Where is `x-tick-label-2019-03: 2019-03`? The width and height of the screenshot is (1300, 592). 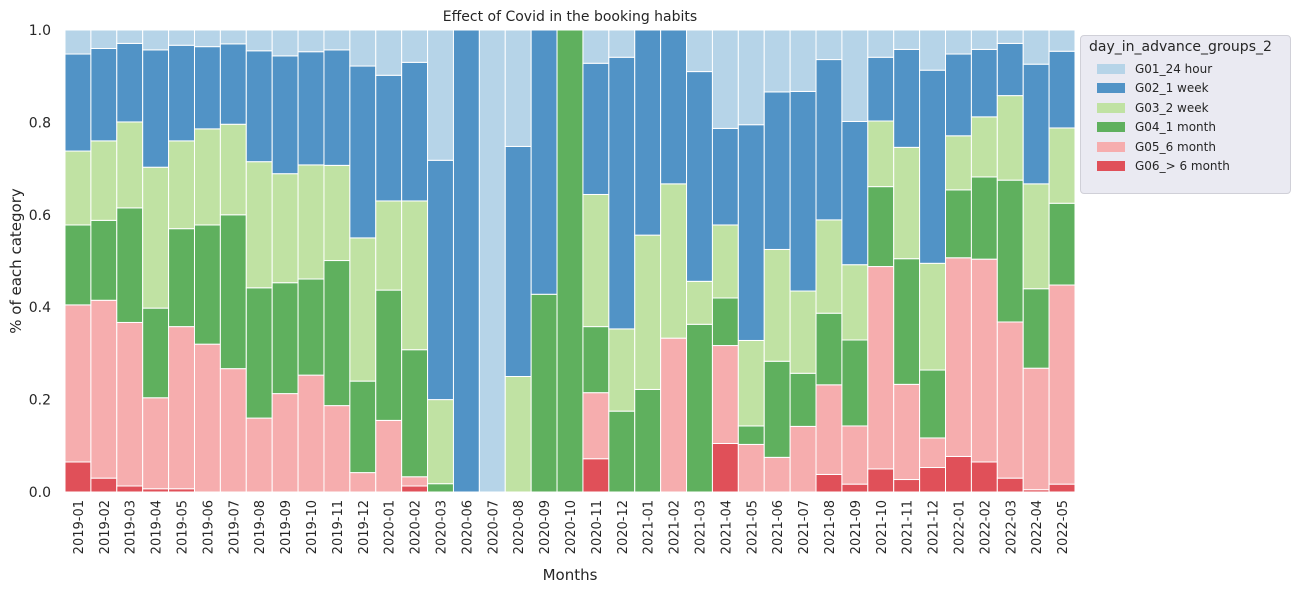
x-tick-label-2019-03: 2019-03 is located at coordinates (131, 527).